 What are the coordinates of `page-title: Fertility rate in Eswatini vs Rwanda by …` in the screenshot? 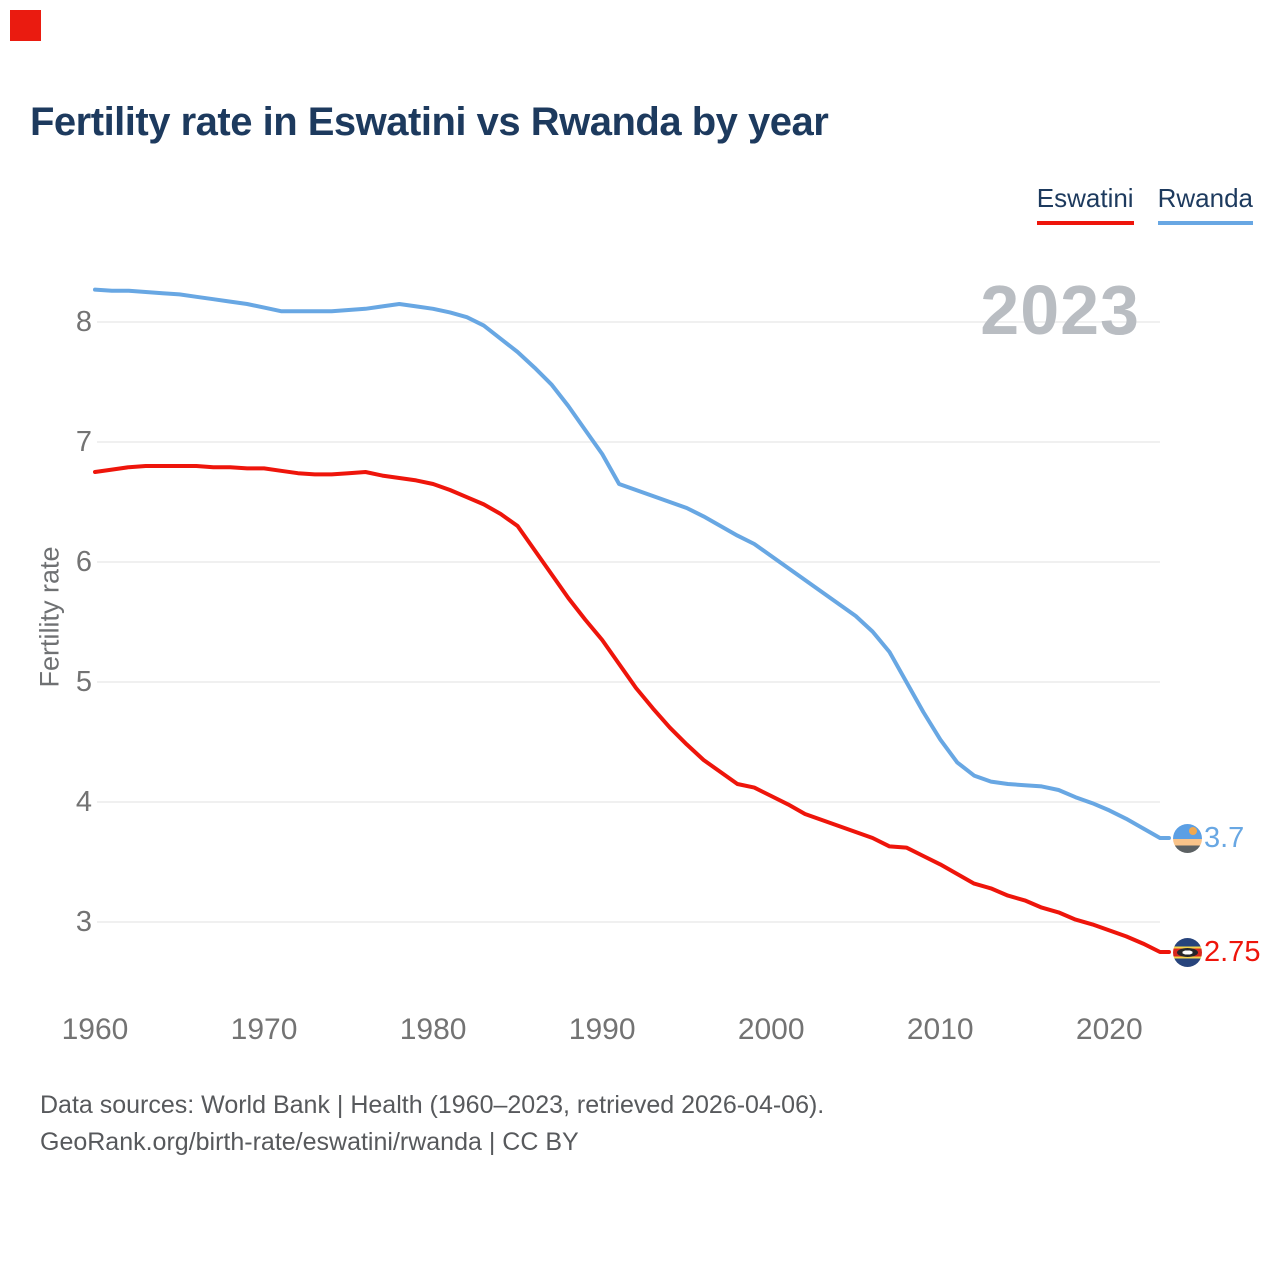 It's located at (429, 122).